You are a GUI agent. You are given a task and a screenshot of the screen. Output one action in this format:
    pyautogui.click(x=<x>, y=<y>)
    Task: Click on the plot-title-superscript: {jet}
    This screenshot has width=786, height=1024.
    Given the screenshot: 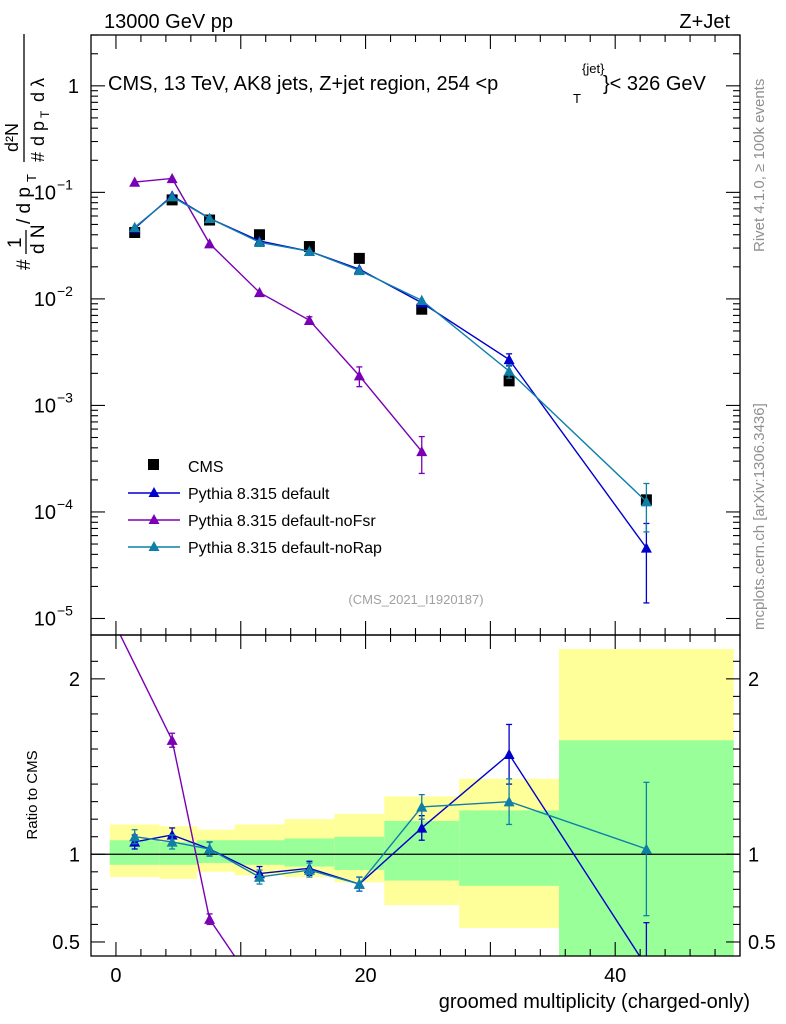 What is the action you would take?
    pyautogui.click(x=593, y=68)
    